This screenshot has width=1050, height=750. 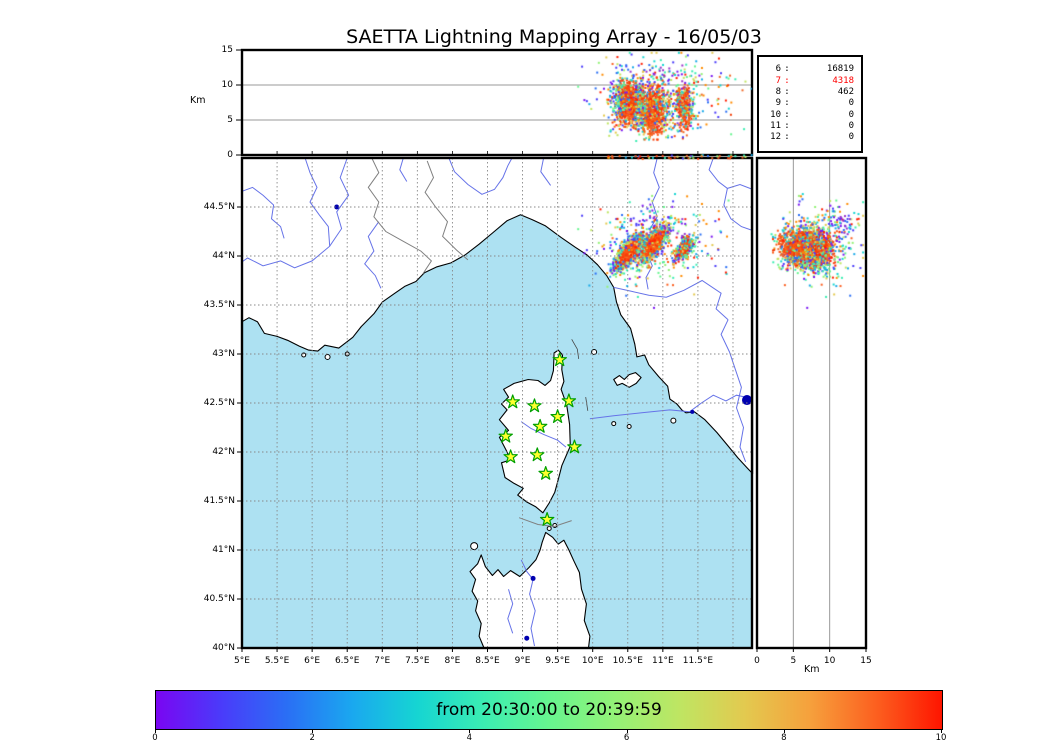 I want to click on lon-tick-label: 10.5°E, so click(x=627, y=661).